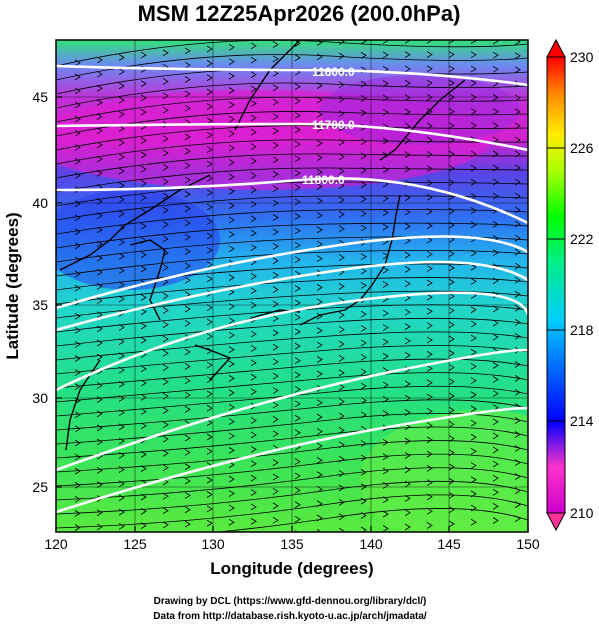  Describe the element at coordinates (40, 487) in the screenshot. I see `y-tick-label: 25` at that location.